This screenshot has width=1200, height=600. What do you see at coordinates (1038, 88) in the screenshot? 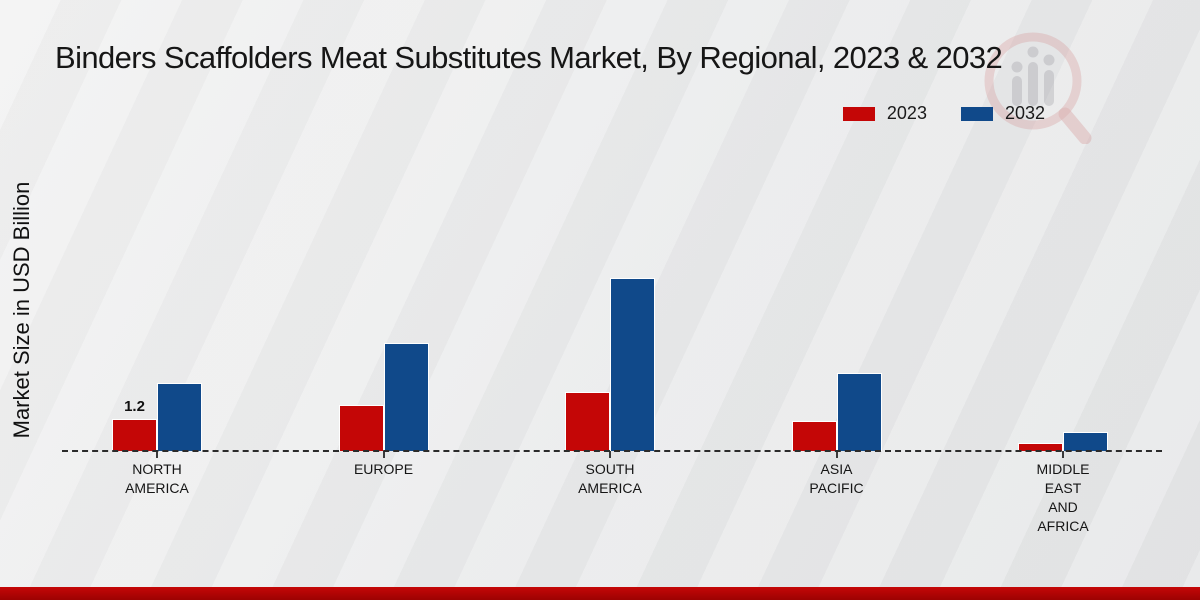
I see `watermark-logo-icon` at bounding box center [1038, 88].